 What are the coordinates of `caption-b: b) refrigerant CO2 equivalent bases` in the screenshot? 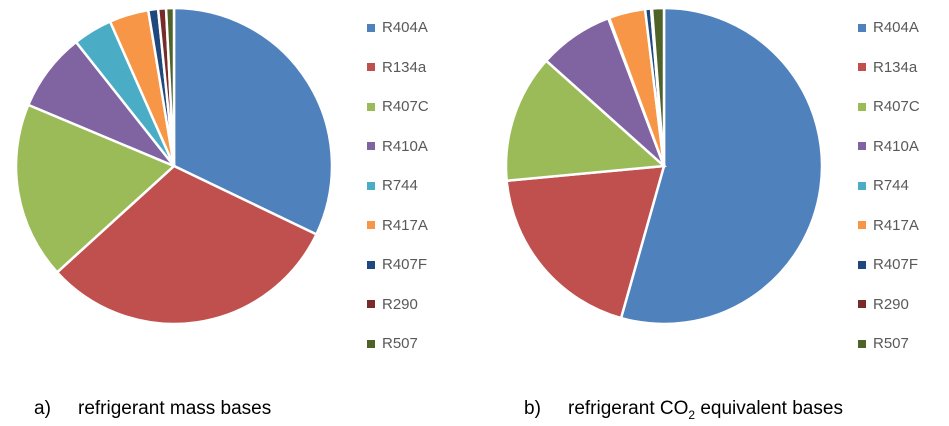 It's located at (683, 410).